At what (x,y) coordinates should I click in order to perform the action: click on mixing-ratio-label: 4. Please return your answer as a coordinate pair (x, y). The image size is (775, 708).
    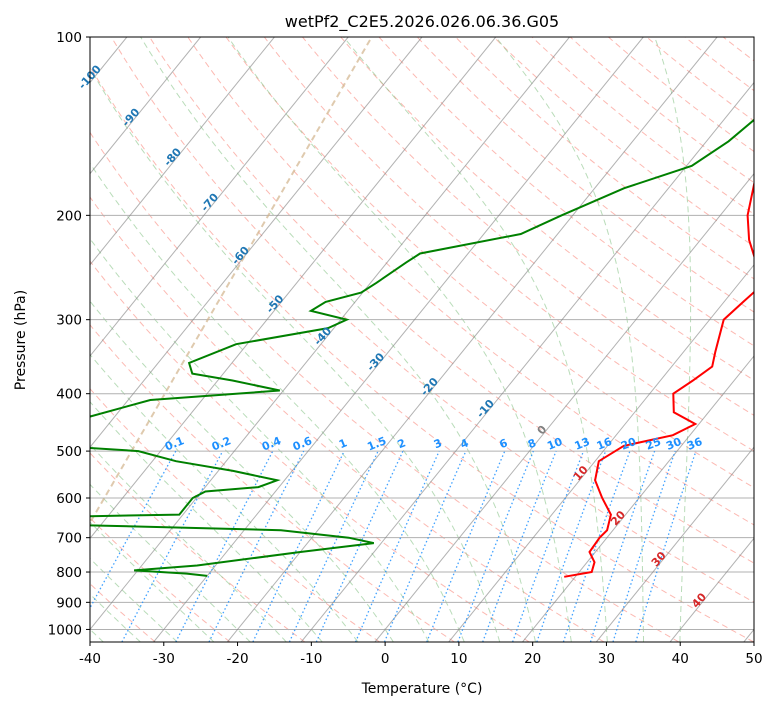
    Looking at the image, I should click on (465, 443).